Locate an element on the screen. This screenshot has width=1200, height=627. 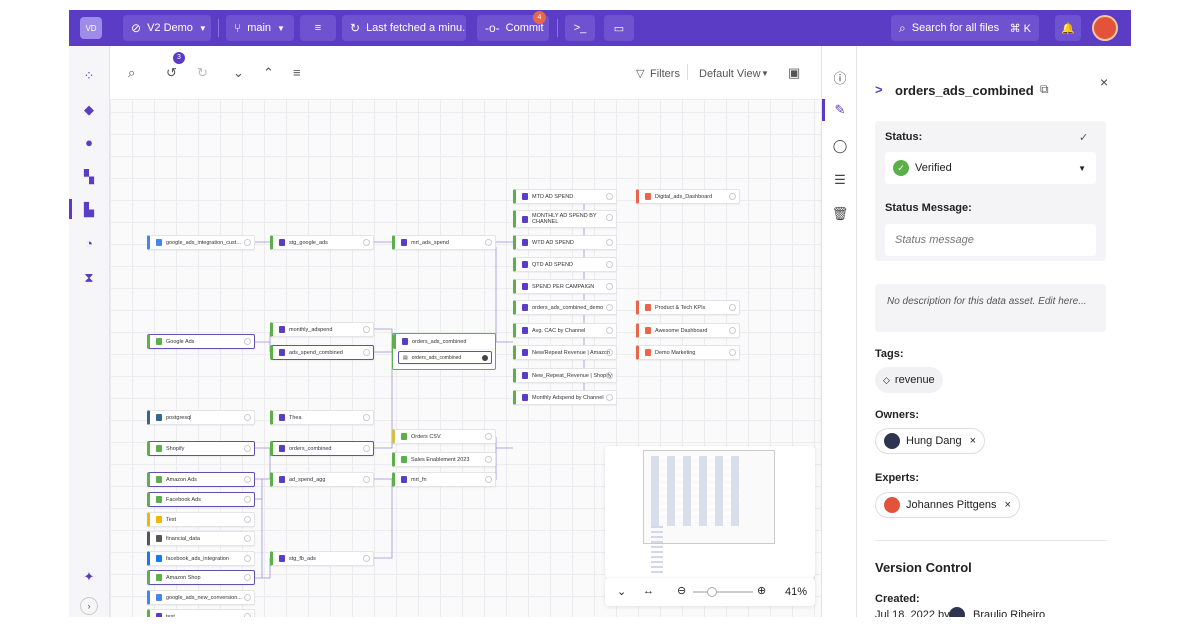
timer-icon: ◔ is located at coordinates (89, 243).